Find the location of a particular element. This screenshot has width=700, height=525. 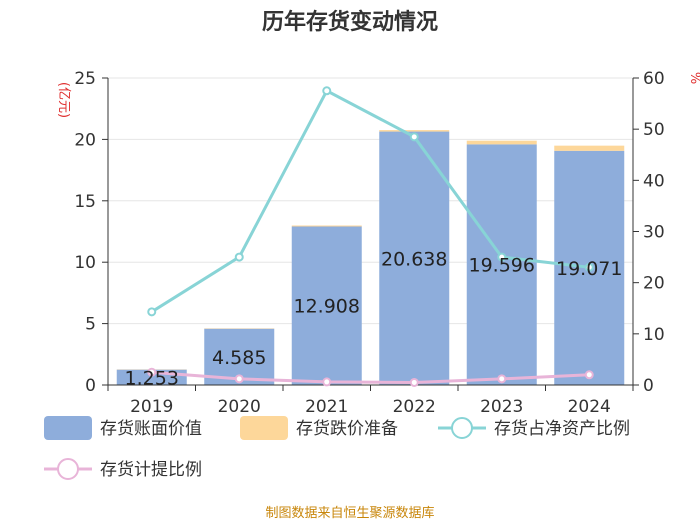

x-tick-label: 2019 is located at coordinates (151, 407).